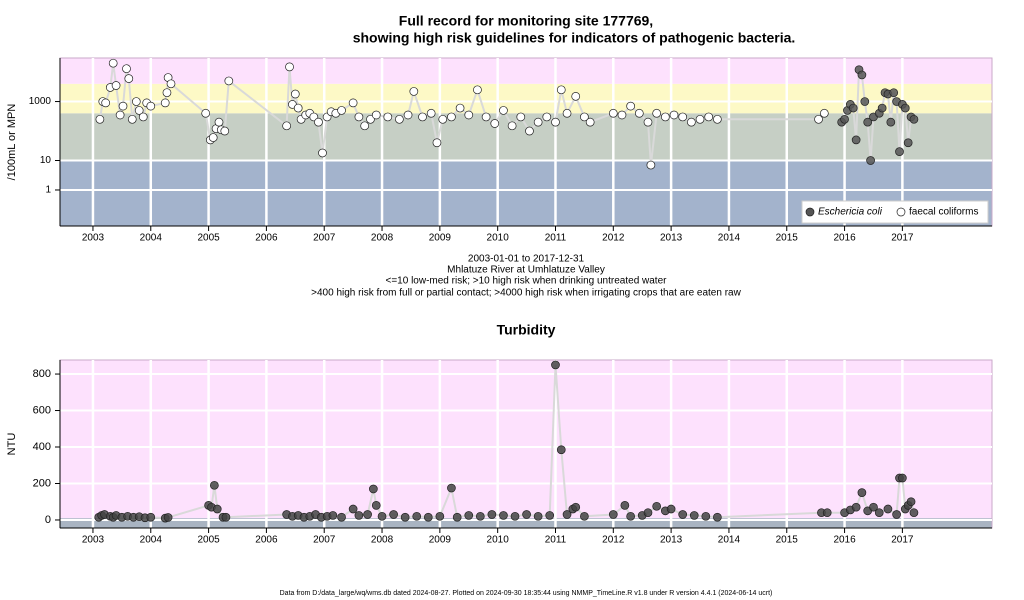  I want to click on y-tick-label: 10, so click(46, 160).